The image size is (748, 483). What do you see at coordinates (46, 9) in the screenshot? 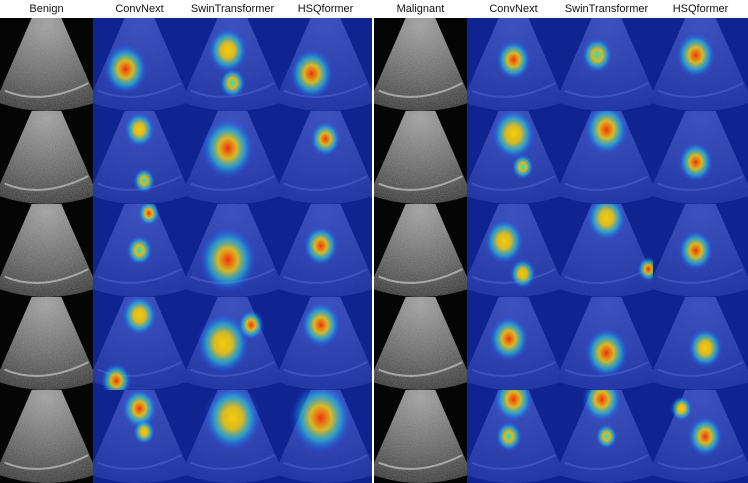
I see `header-benign: Benign` at bounding box center [46, 9].